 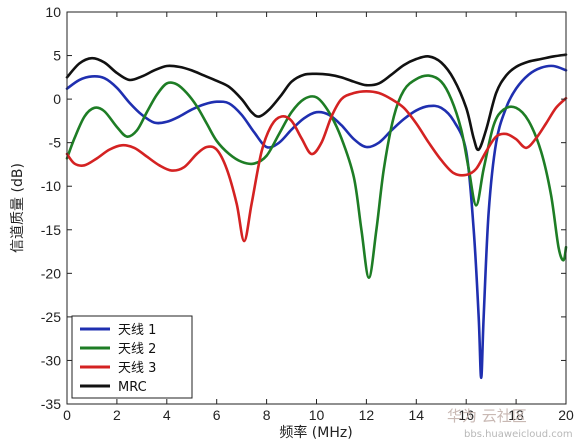 What do you see at coordinates (51, 230) in the screenshot?
I see `y-tick-label: -15` at bounding box center [51, 230].